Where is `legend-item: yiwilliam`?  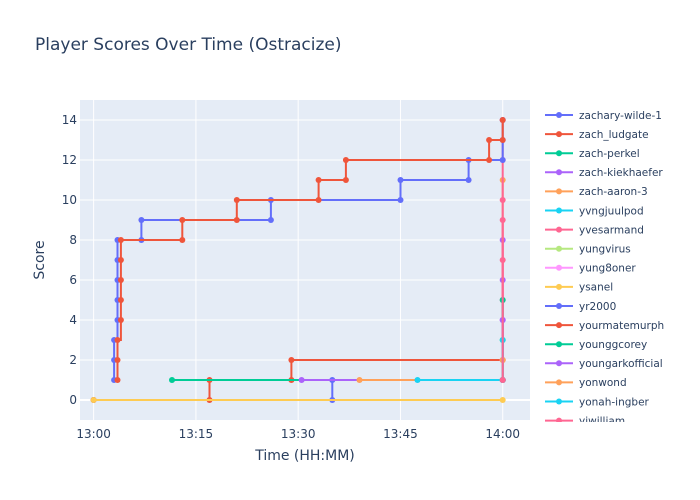 legend-item: yiwilliam is located at coordinates (585, 421).